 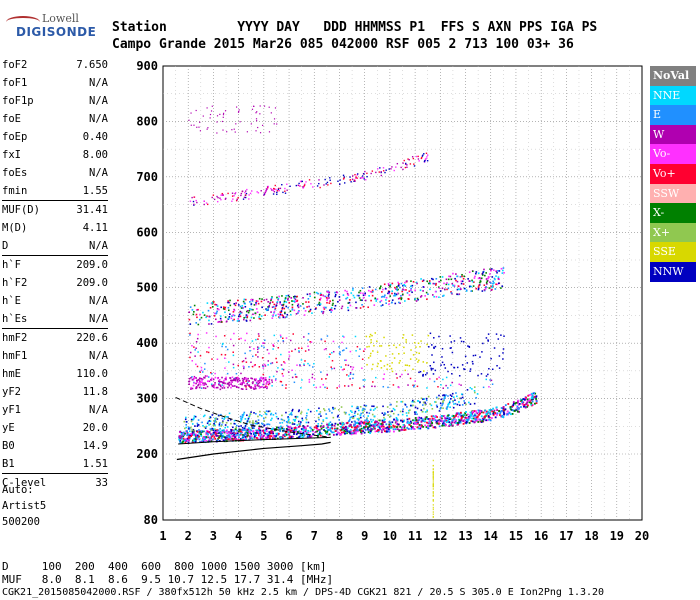 I want to click on param-row: h`E N/A, so click(x=55, y=301).